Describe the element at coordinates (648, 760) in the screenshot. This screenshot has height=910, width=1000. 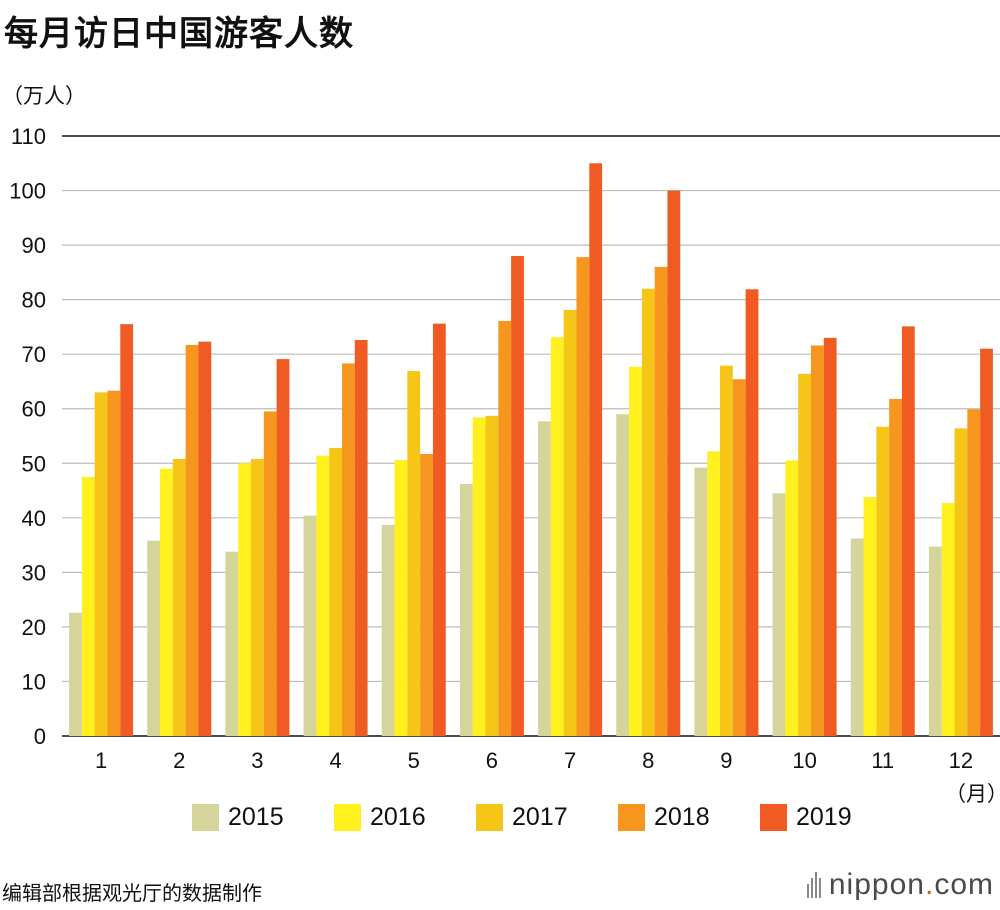
I see `x-tick-label: 8` at that location.